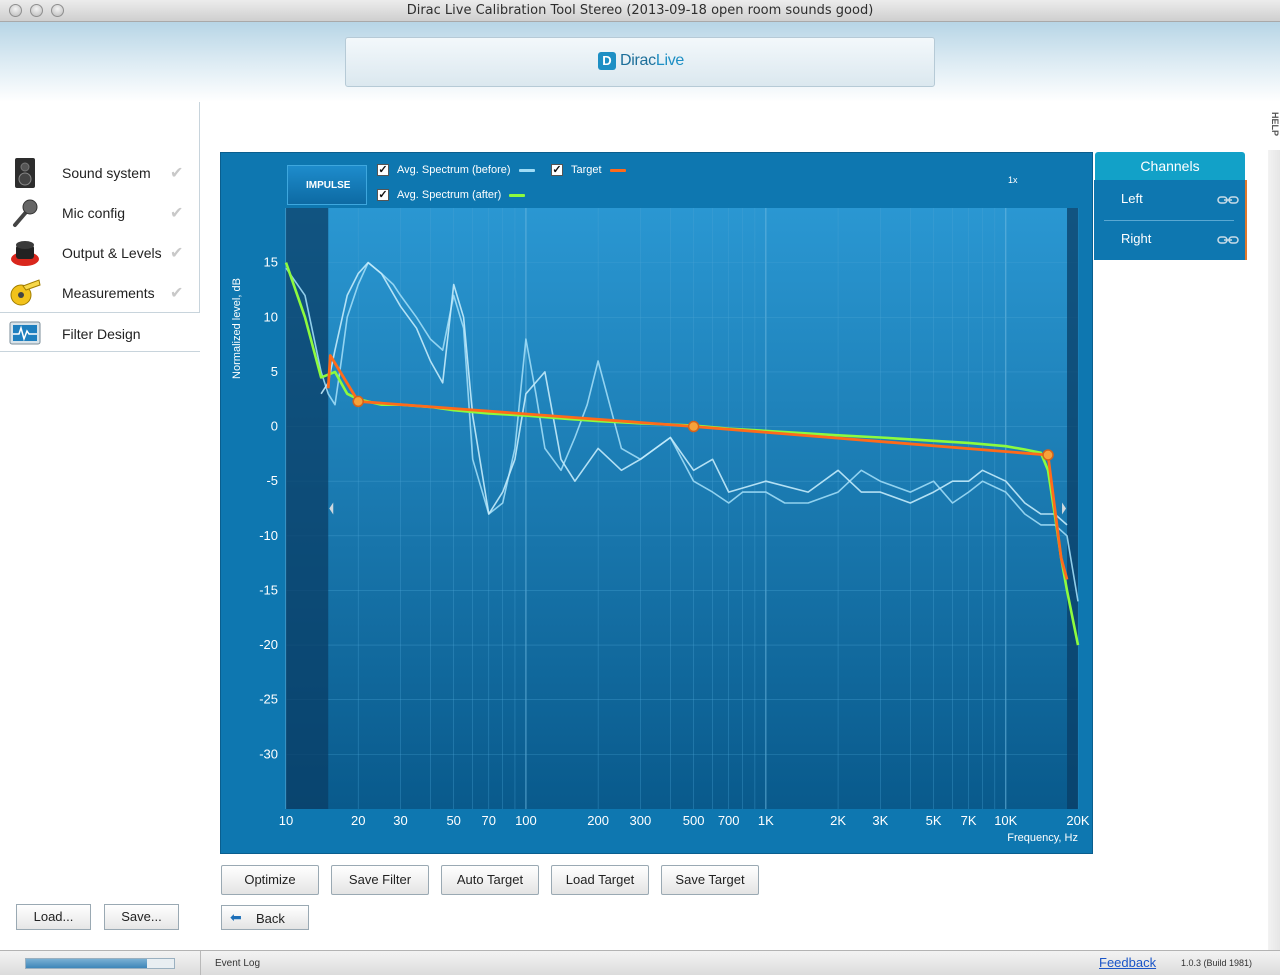 The image size is (1280, 975). I want to click on volume-knob-icon, so click(25, 253).